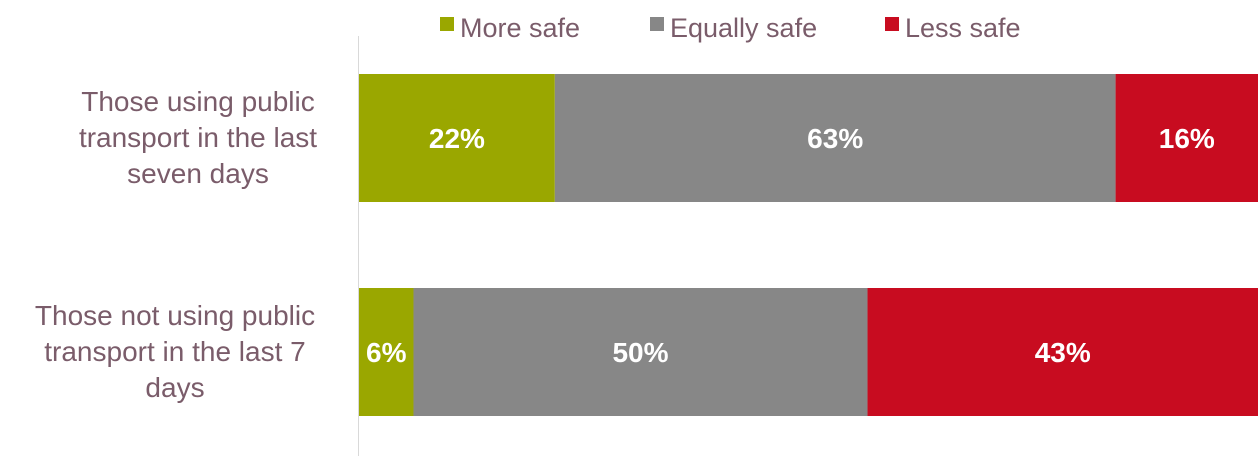  I want to click on legend-label-0: More safe, so click(520, 28).